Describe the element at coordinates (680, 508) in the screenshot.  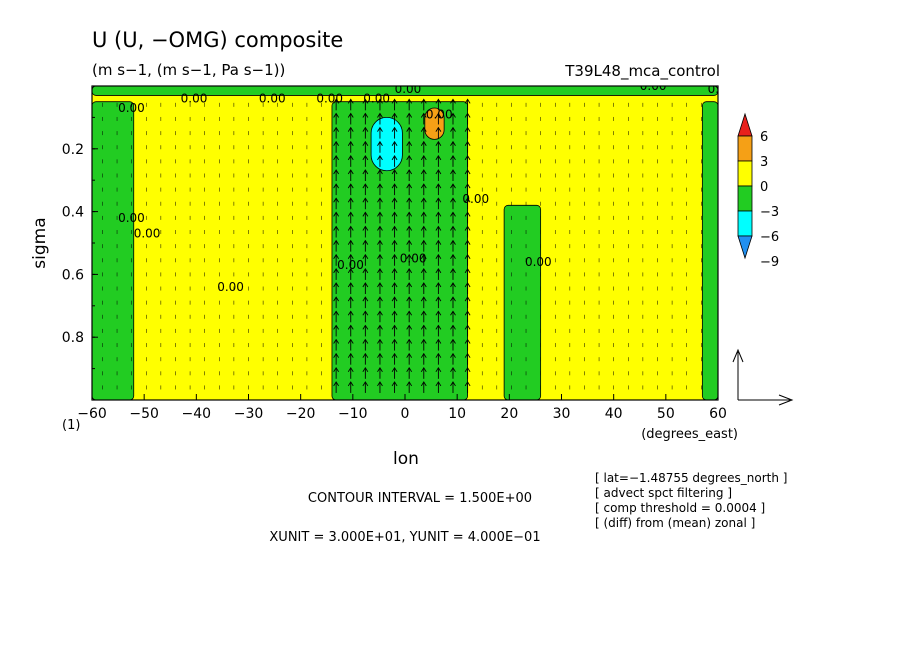
I see `info-line: [ comp threshold = 0.0004 ]` at that location.